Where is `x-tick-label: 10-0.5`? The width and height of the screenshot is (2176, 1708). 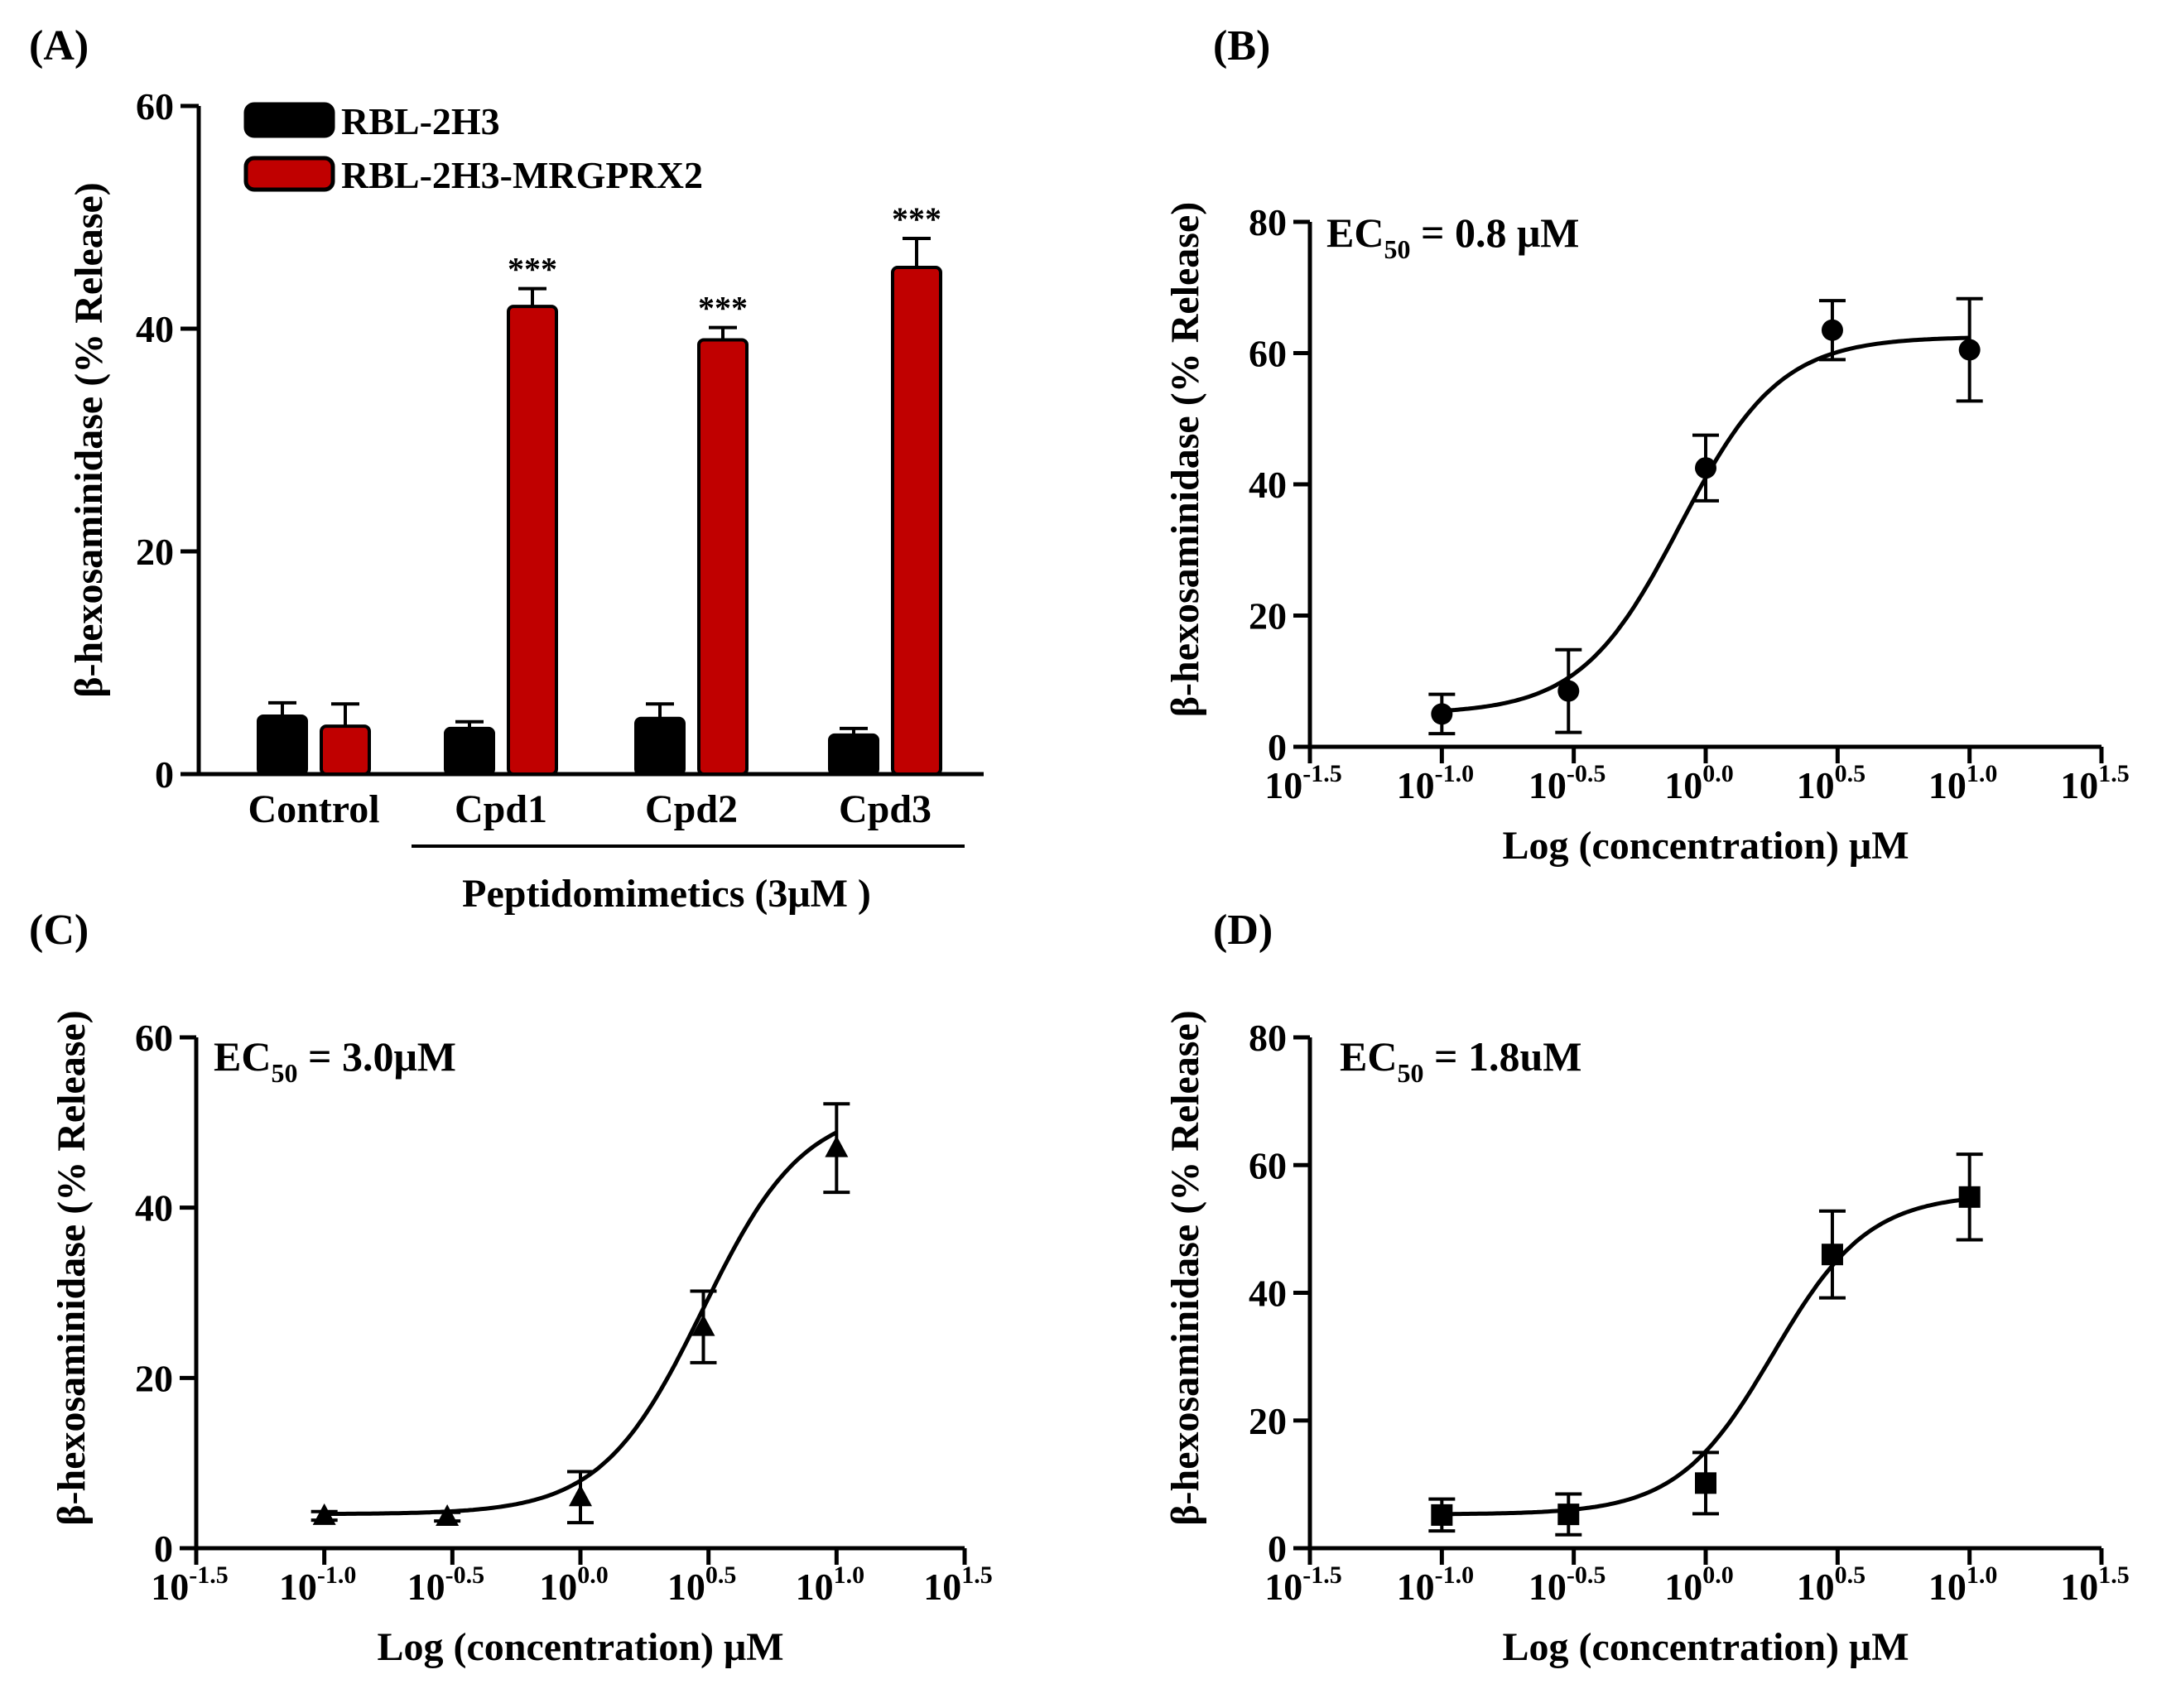
x-tick-label: 10-0.5 is located at coordinates (446, 1584).